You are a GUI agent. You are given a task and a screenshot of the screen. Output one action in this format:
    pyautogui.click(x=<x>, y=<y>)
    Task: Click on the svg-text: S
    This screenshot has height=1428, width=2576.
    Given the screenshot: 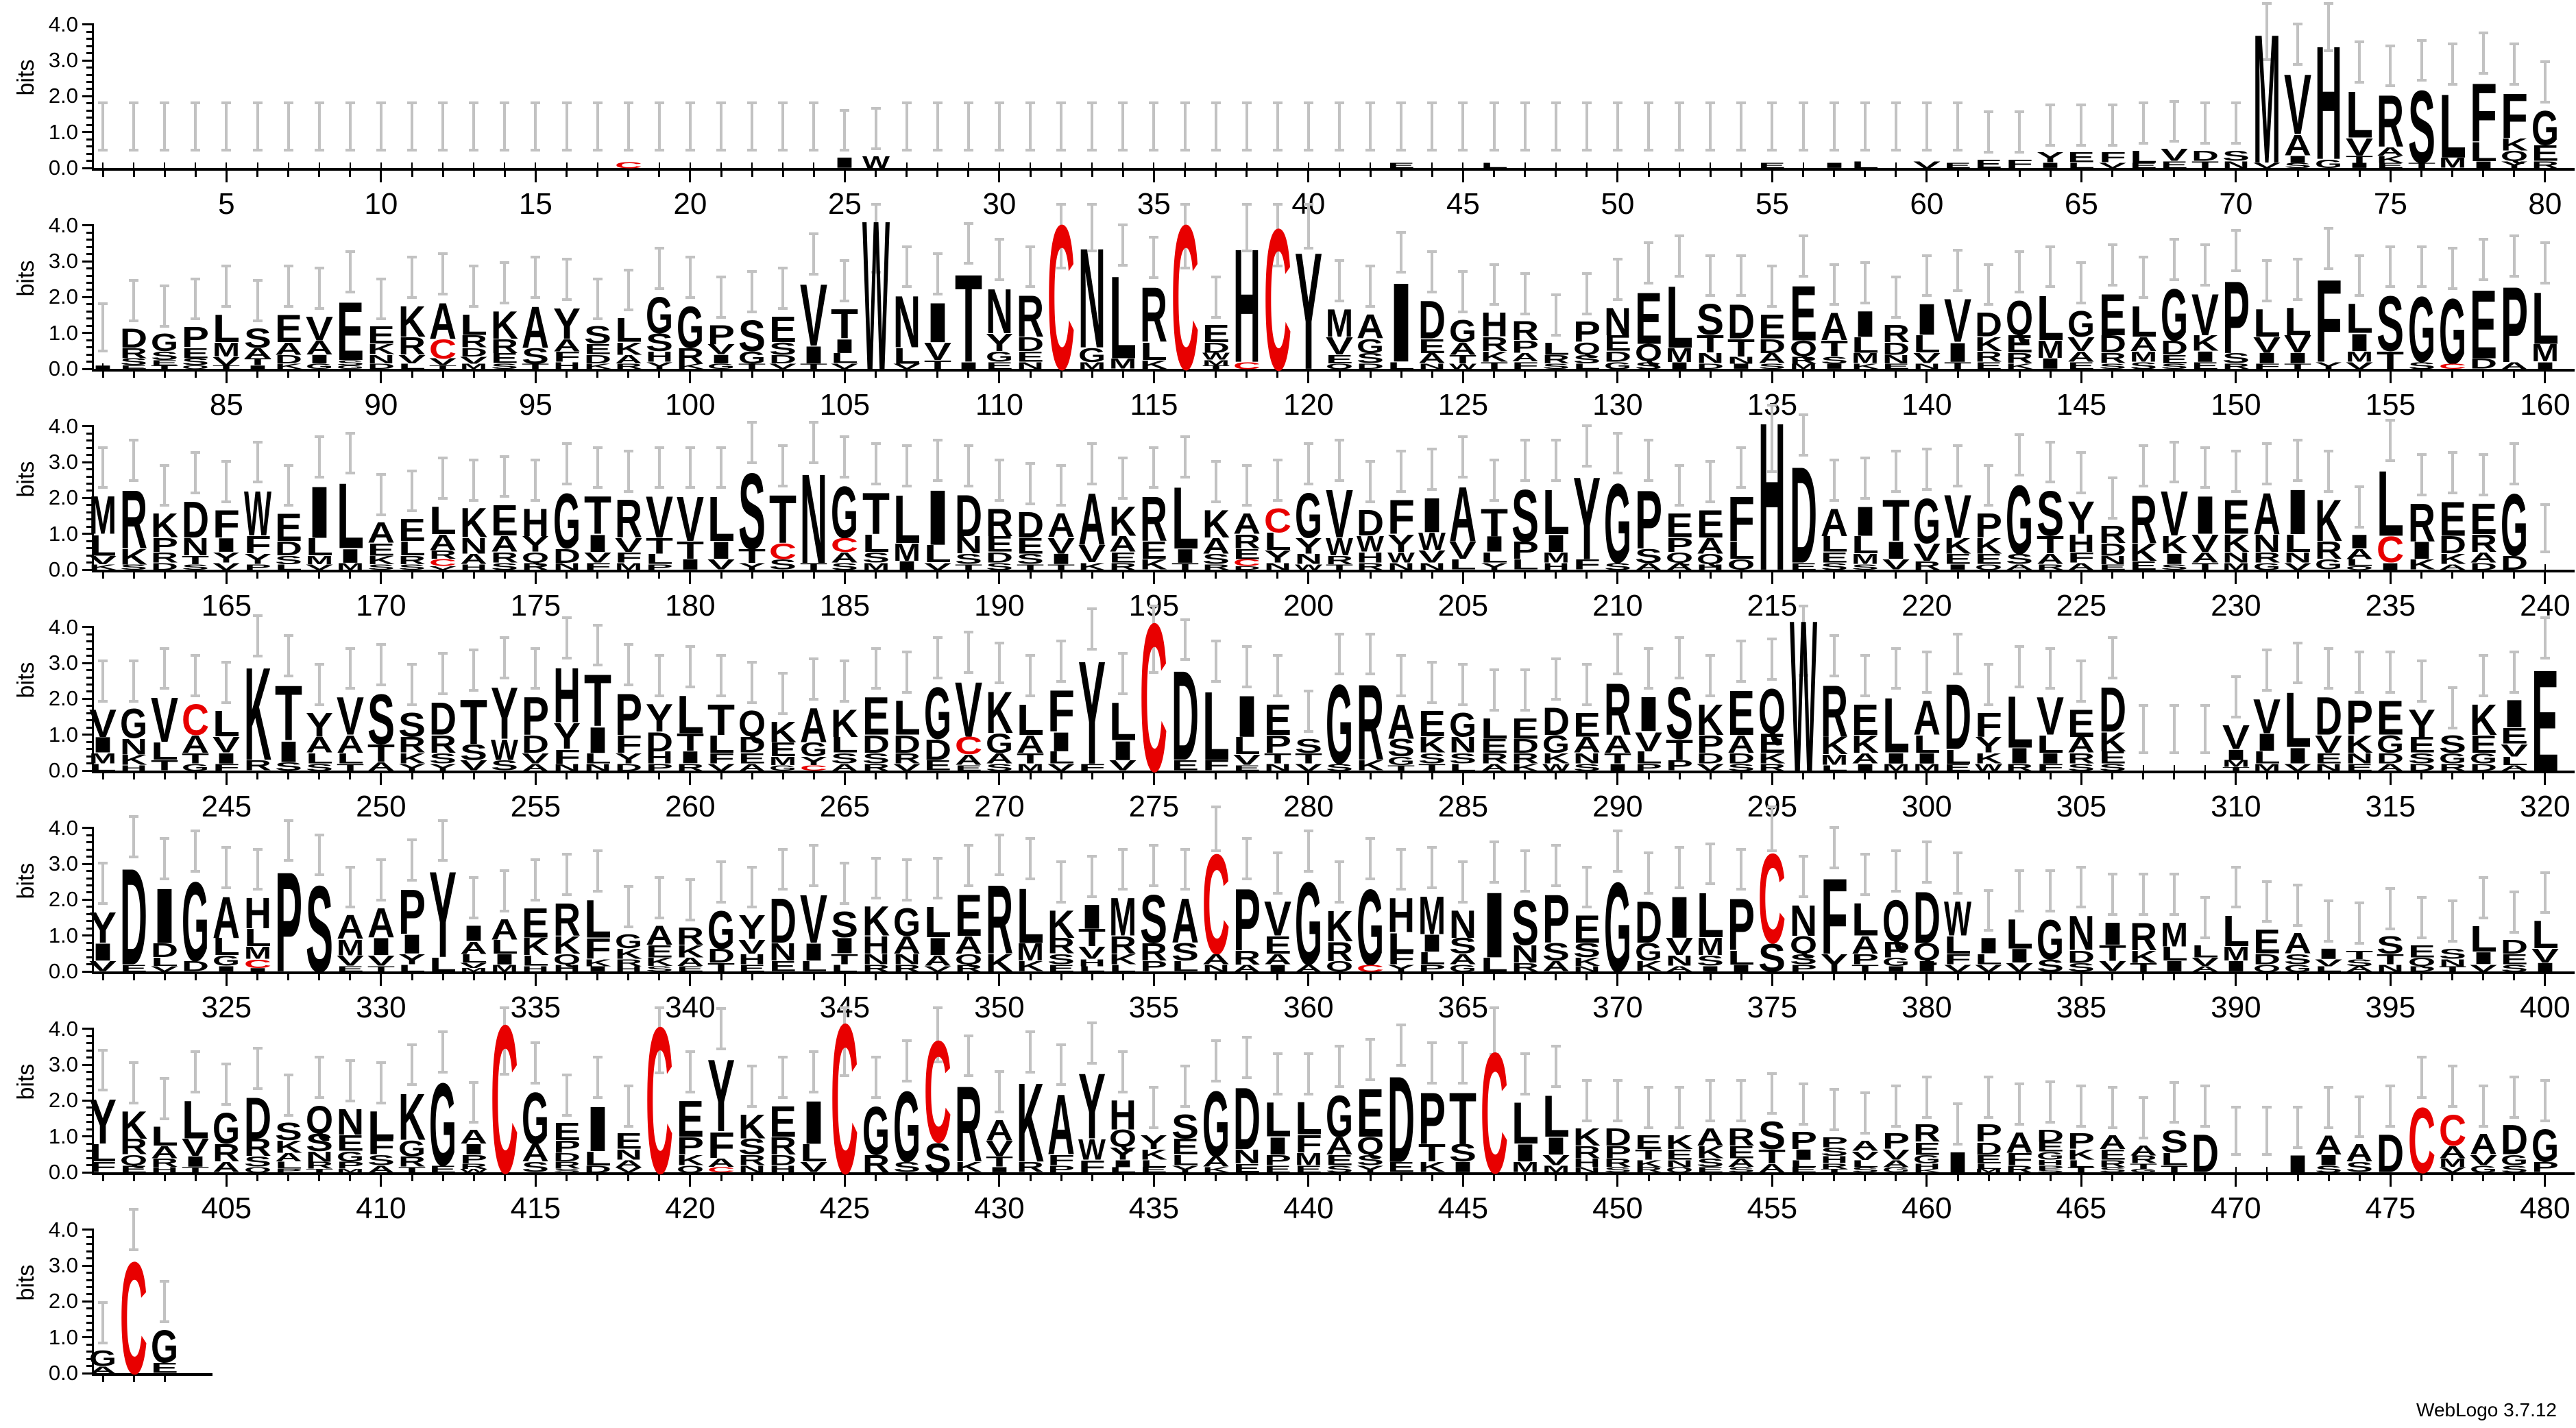 What is the action you would take?
    pyautogui.click(x=2421, y=366)
    